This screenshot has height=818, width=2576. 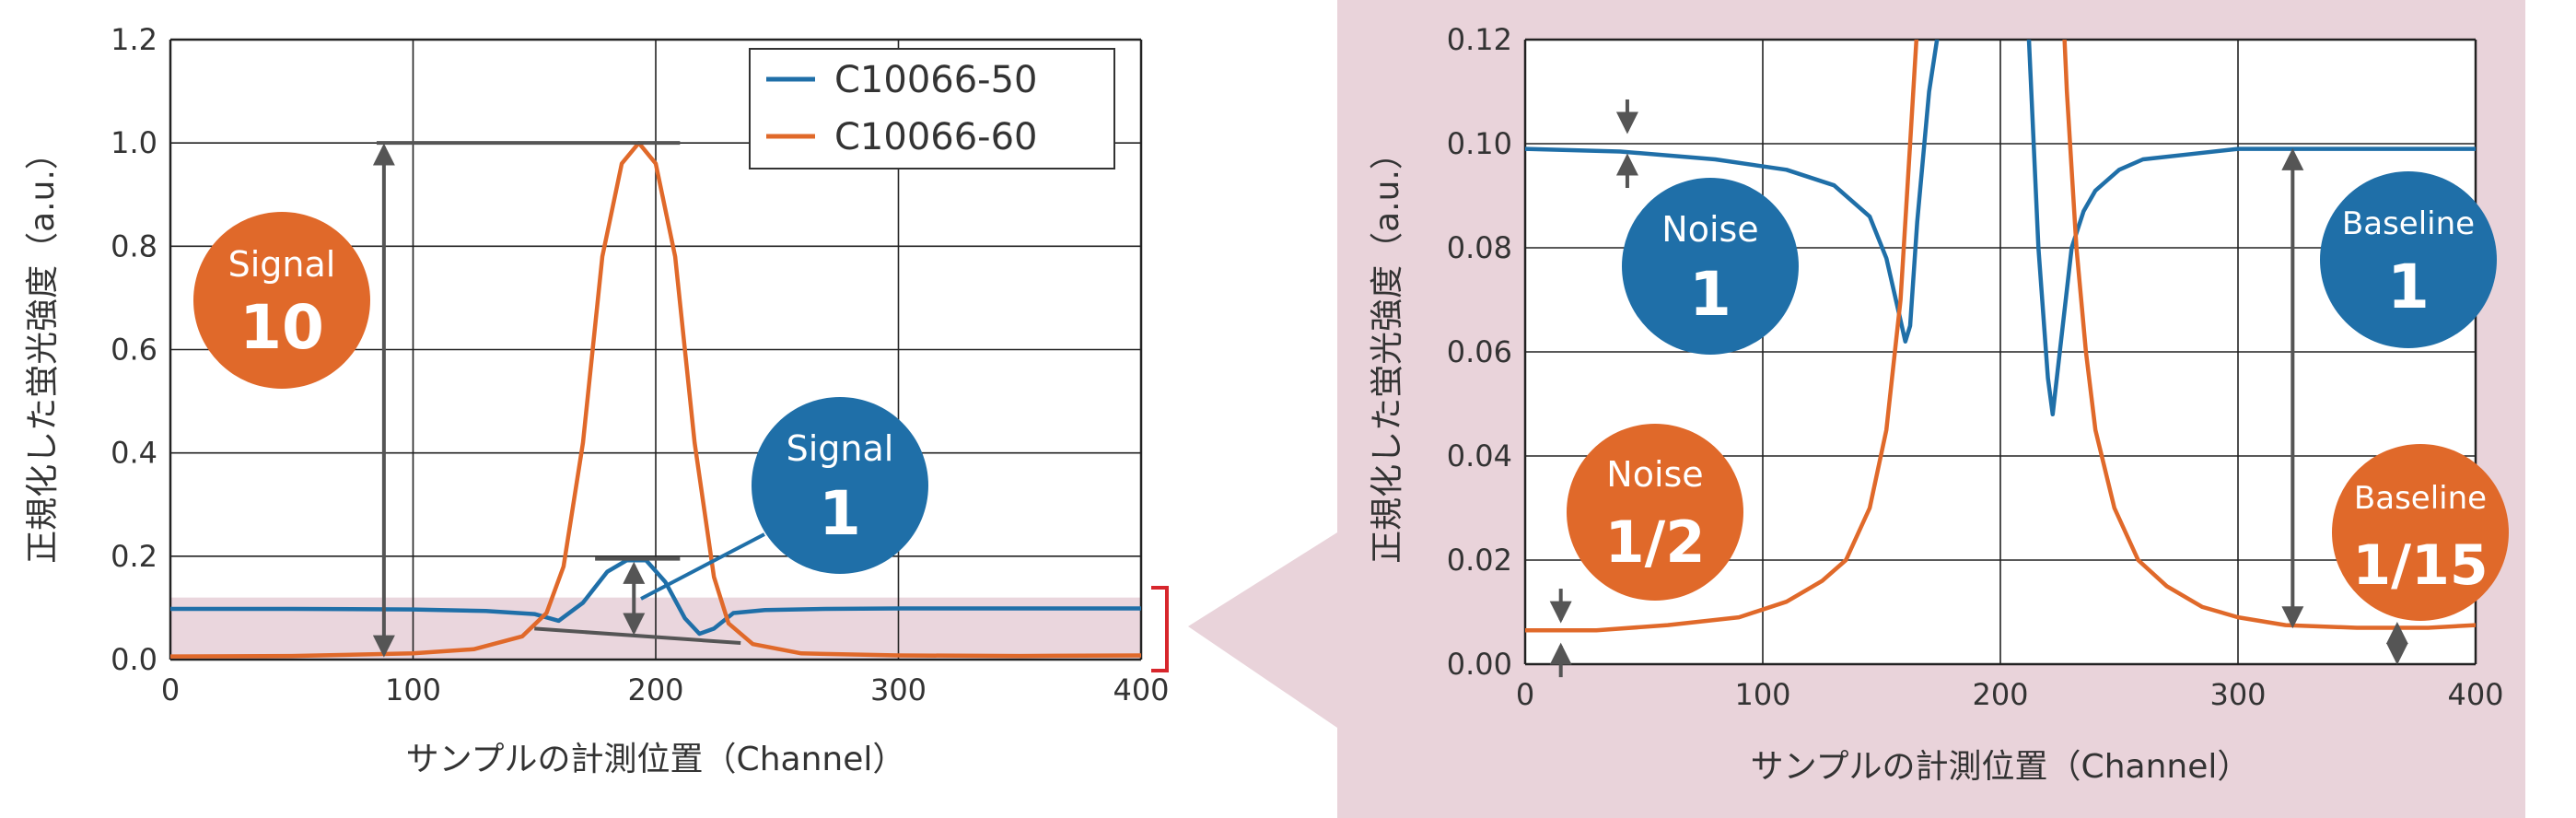 I want to click on badge-signal-1-value: 1, so click(x=840, y=513).